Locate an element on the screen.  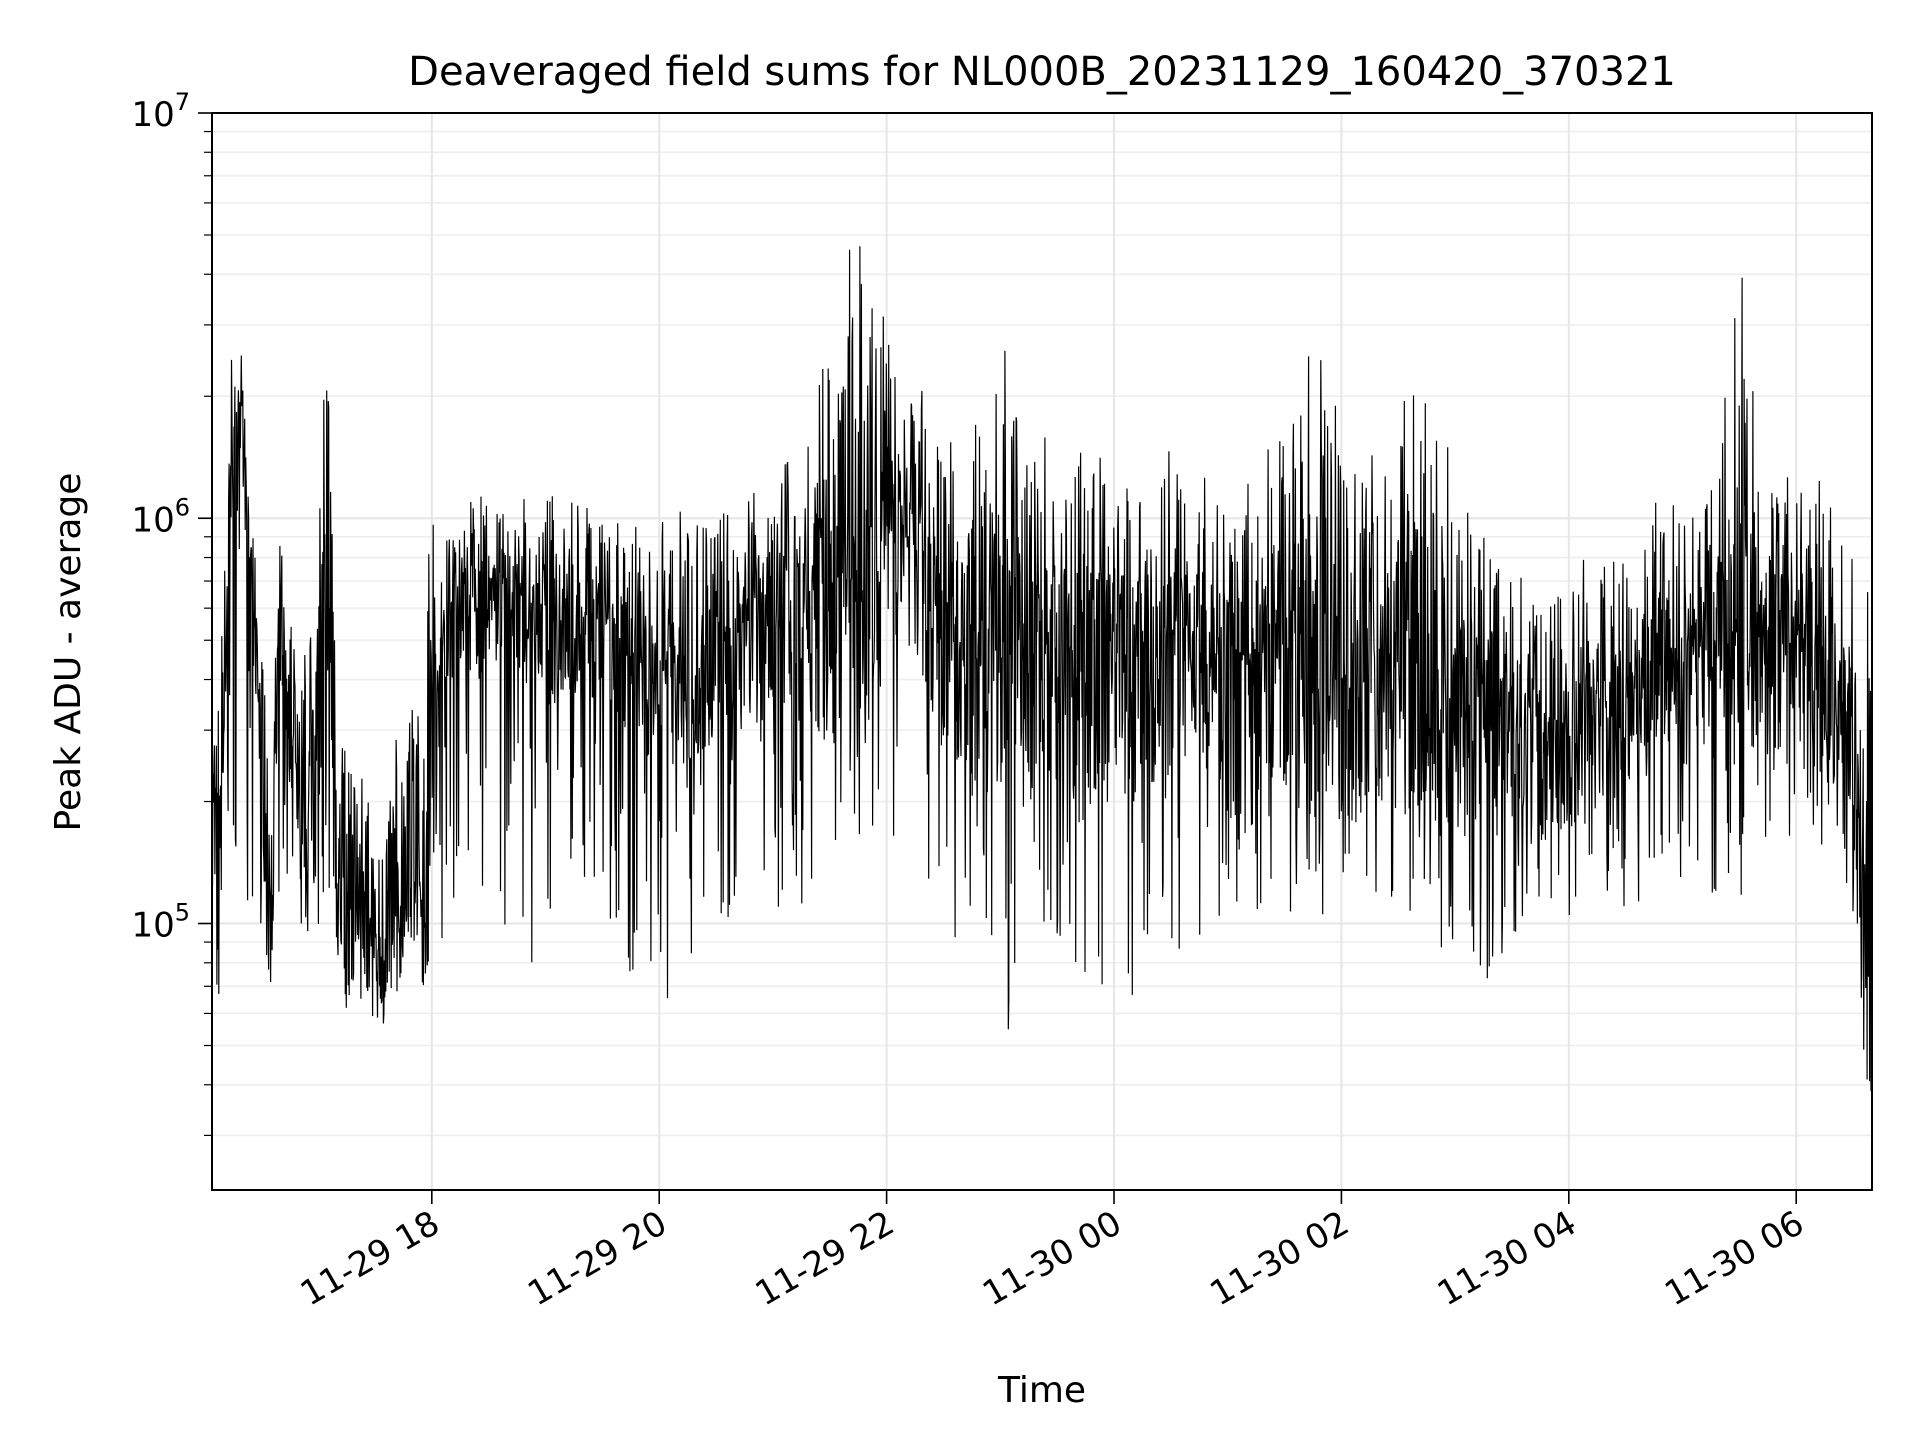
y-axis-label: Peak ADU - average is located at coordinates (68, 652).